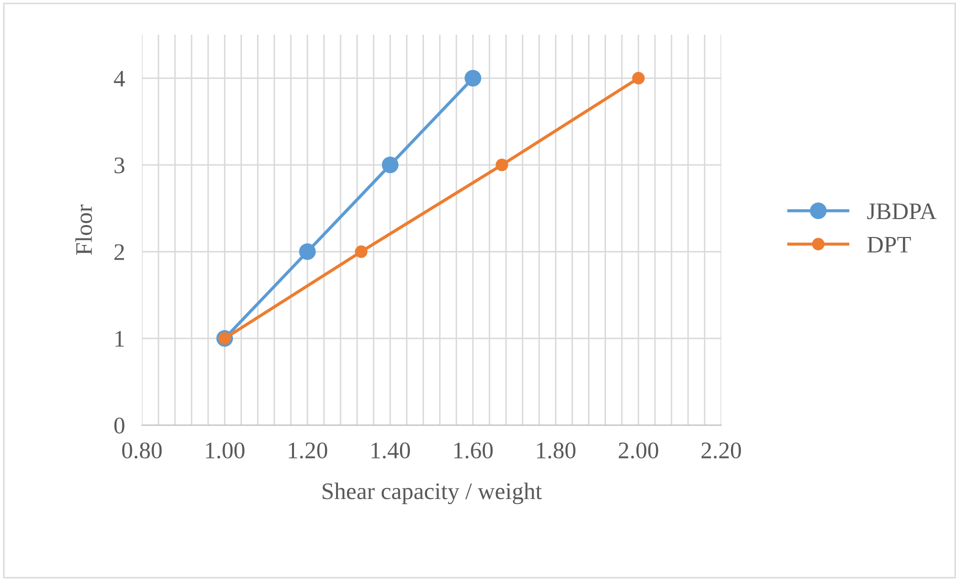 The image size is (959, 580). Describe the element at coordinates (721, 450) in the screenshot. I see `x-tick-label: 2.20` at that location.